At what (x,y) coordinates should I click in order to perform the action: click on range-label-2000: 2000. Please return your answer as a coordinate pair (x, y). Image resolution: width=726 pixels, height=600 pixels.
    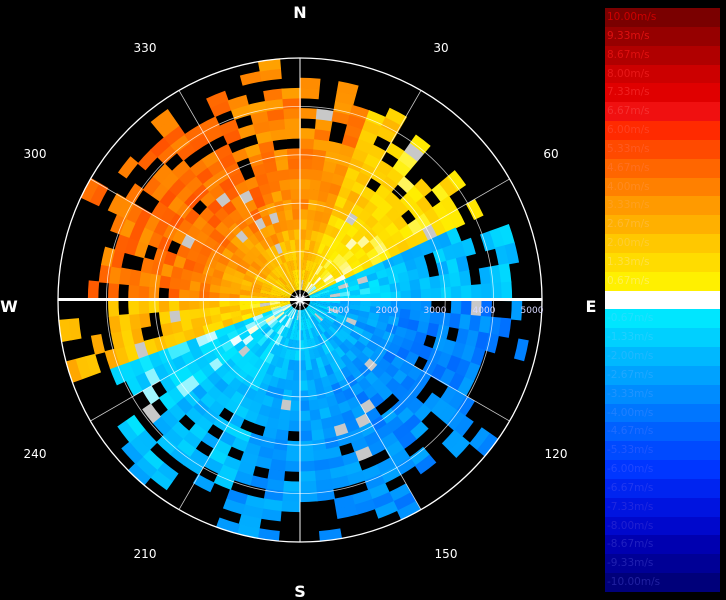
    Looking at the image, I should click on (387, 311).